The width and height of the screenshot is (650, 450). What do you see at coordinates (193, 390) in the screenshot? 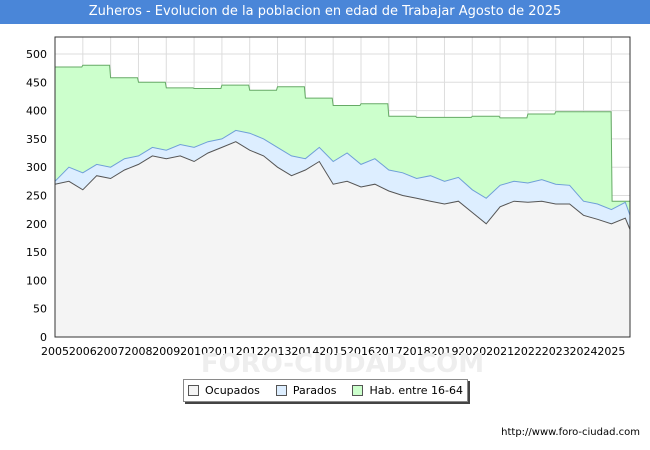
I see `legend-swatch-ocupados` at bounding box center [193, 390].